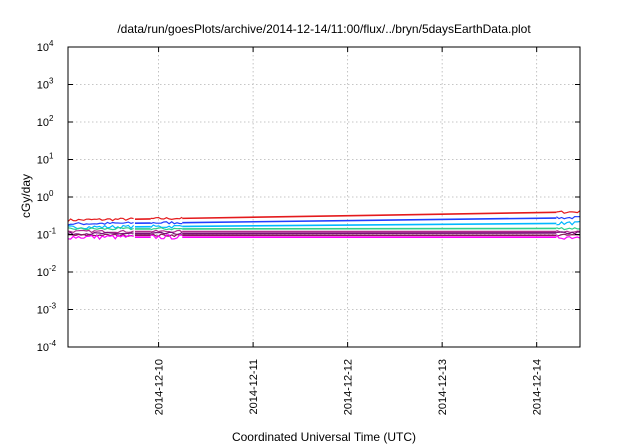  What do you see at coordinates (26, 196) in the screenshot?
I see `y-axis-label: cGy/day` at bounding box center [26, 196].